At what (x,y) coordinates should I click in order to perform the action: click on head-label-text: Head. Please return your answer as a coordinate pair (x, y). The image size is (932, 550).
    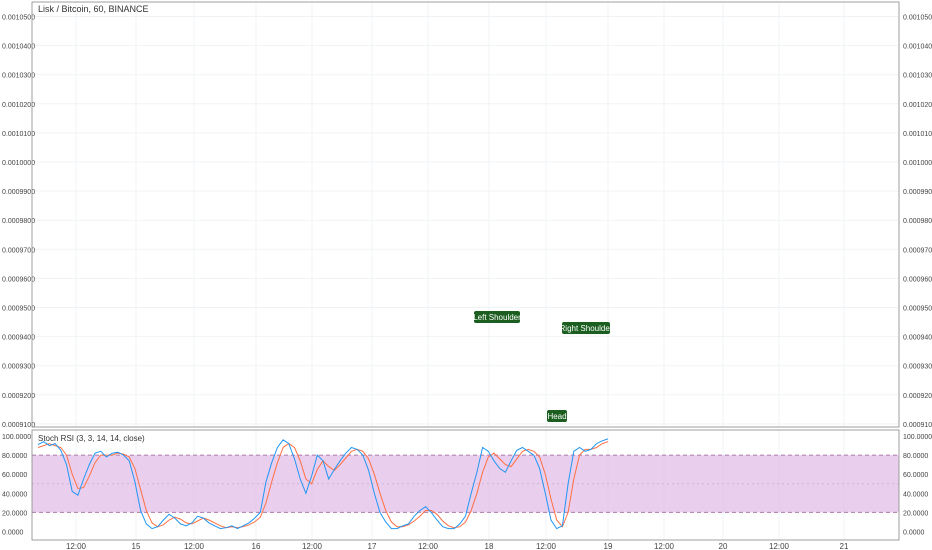
    Looking at the image, I should click on (556, 416).